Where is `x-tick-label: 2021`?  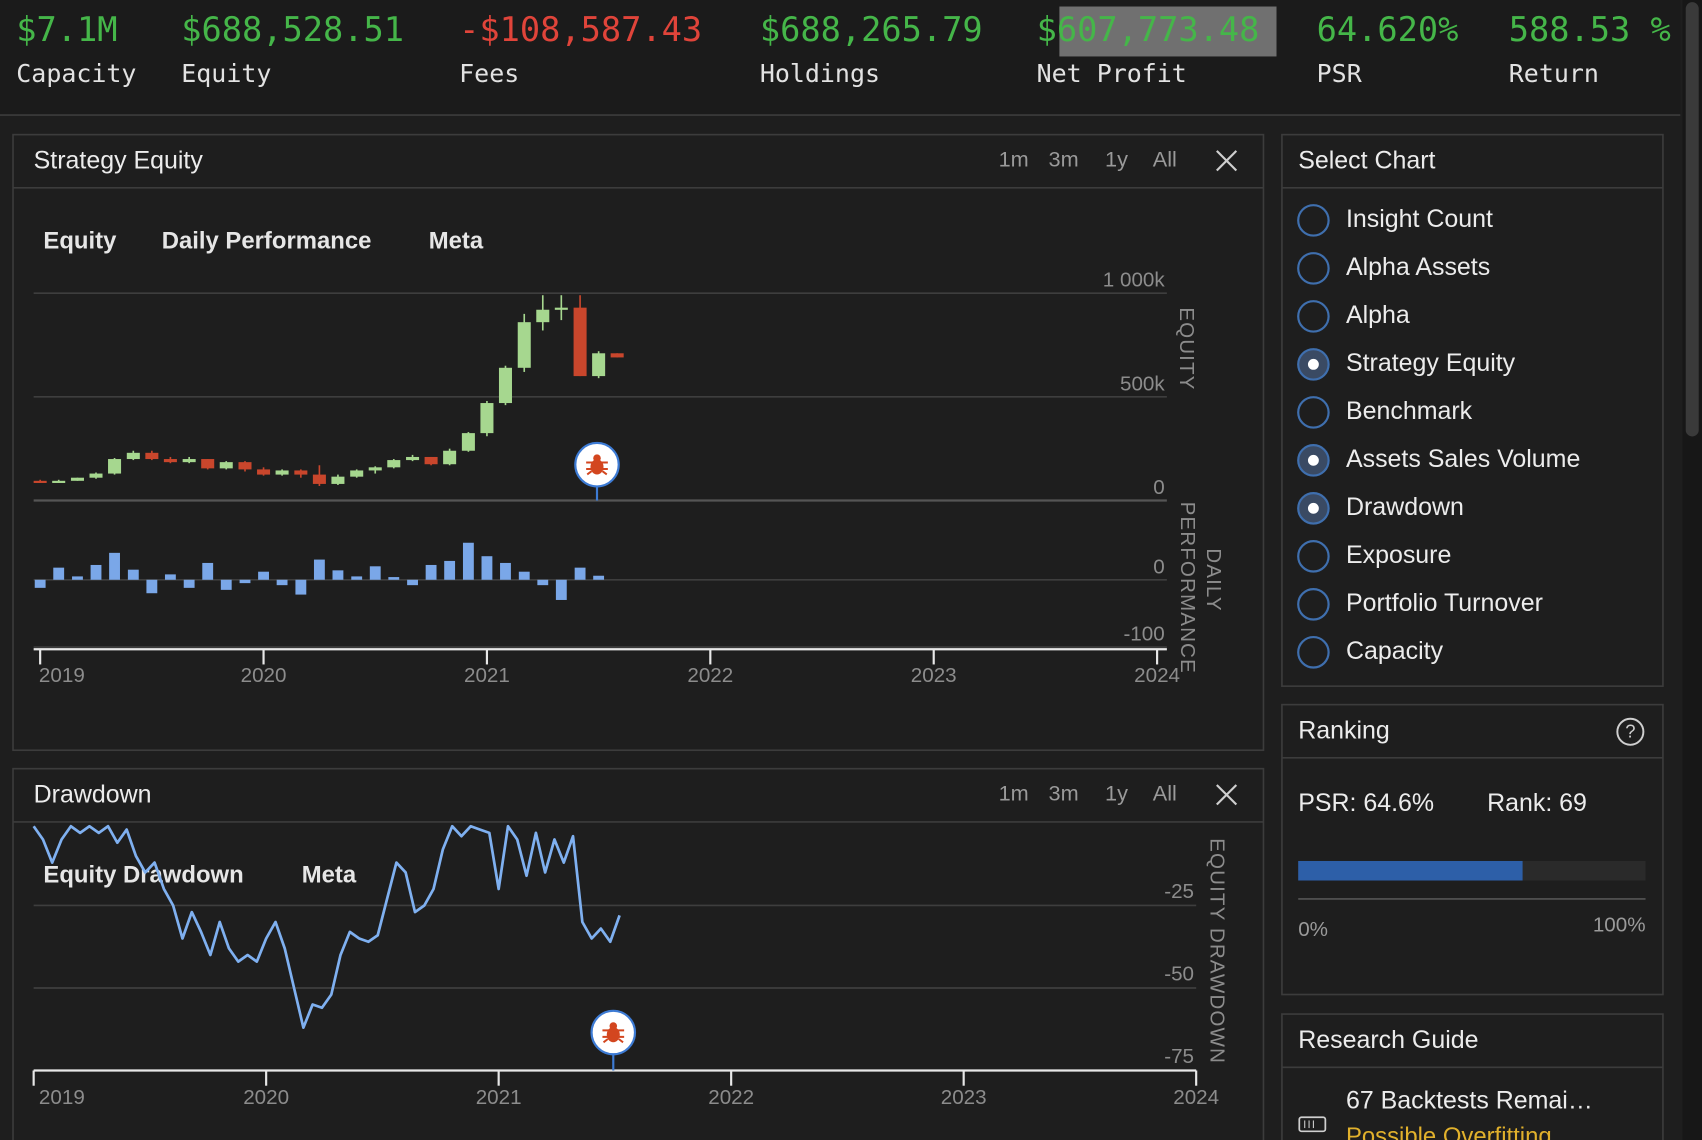
x-tick-label: 2021 is located at coordinates (499, 1097).